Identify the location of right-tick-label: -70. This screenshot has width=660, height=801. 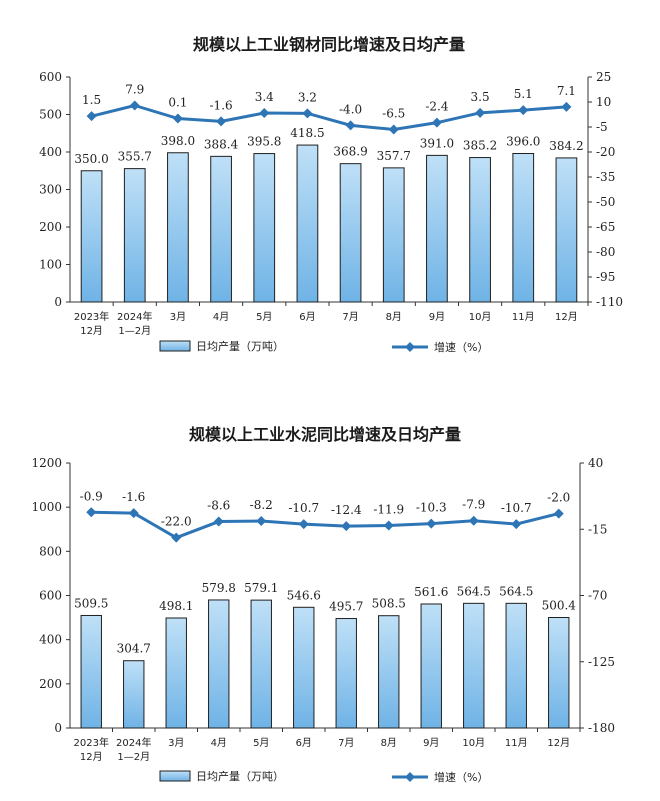
(597, 596).